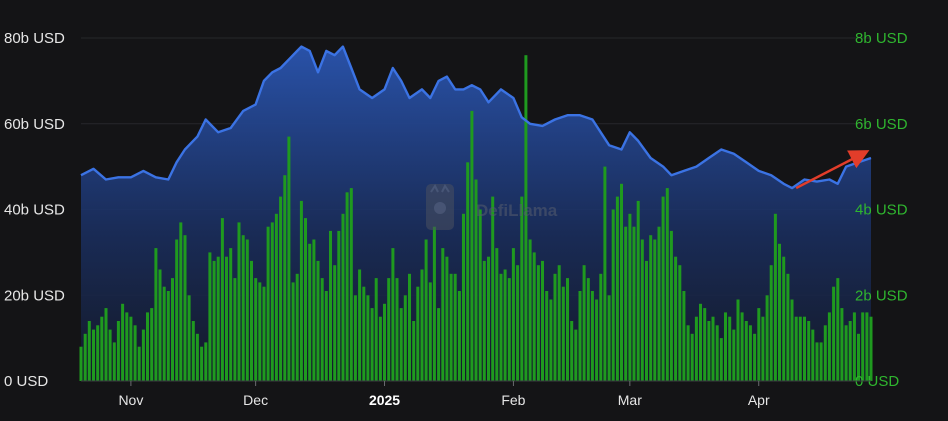  I want to click on left-tick-label: 20b USD, so click(34, 295).